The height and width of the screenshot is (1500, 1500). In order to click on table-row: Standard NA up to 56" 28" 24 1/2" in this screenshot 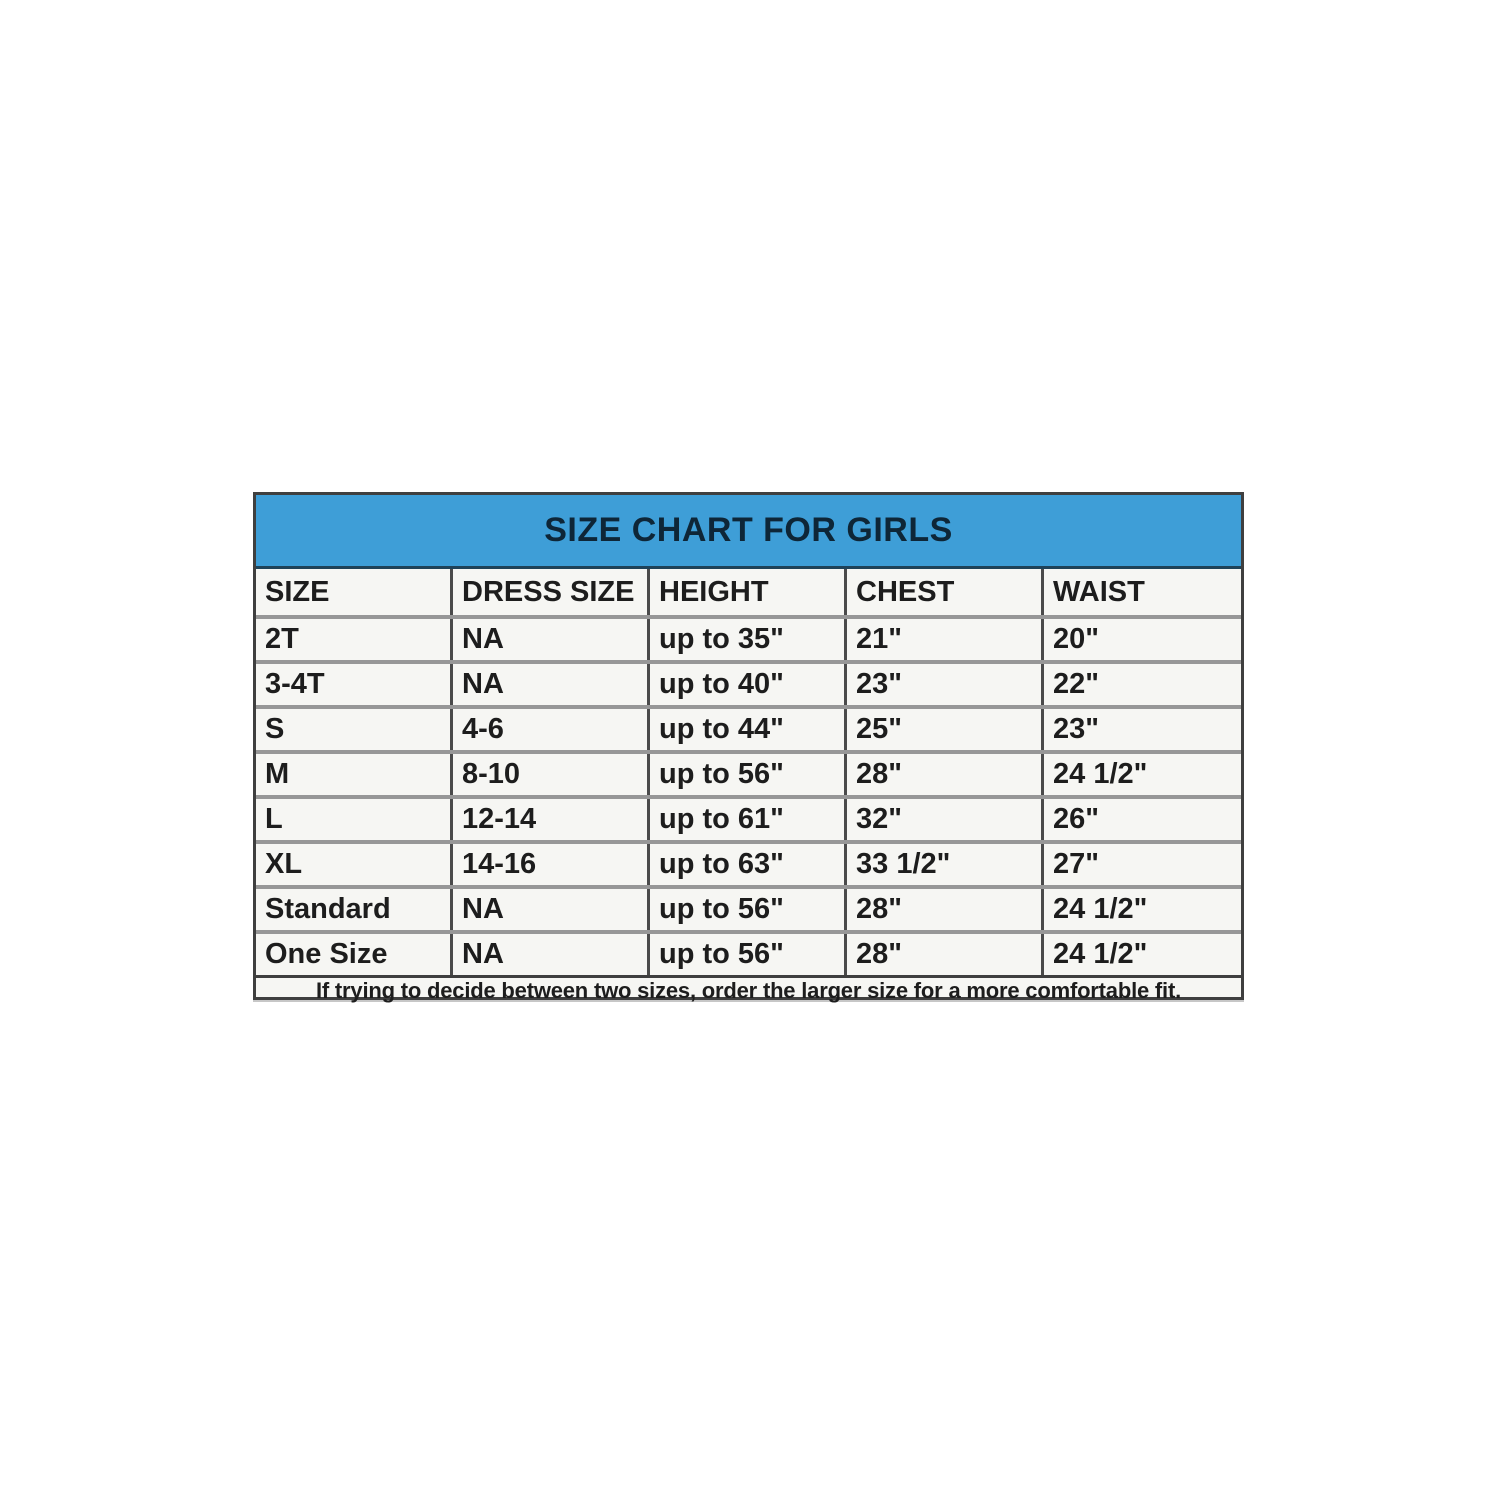, I will do `click(748, 907)`.